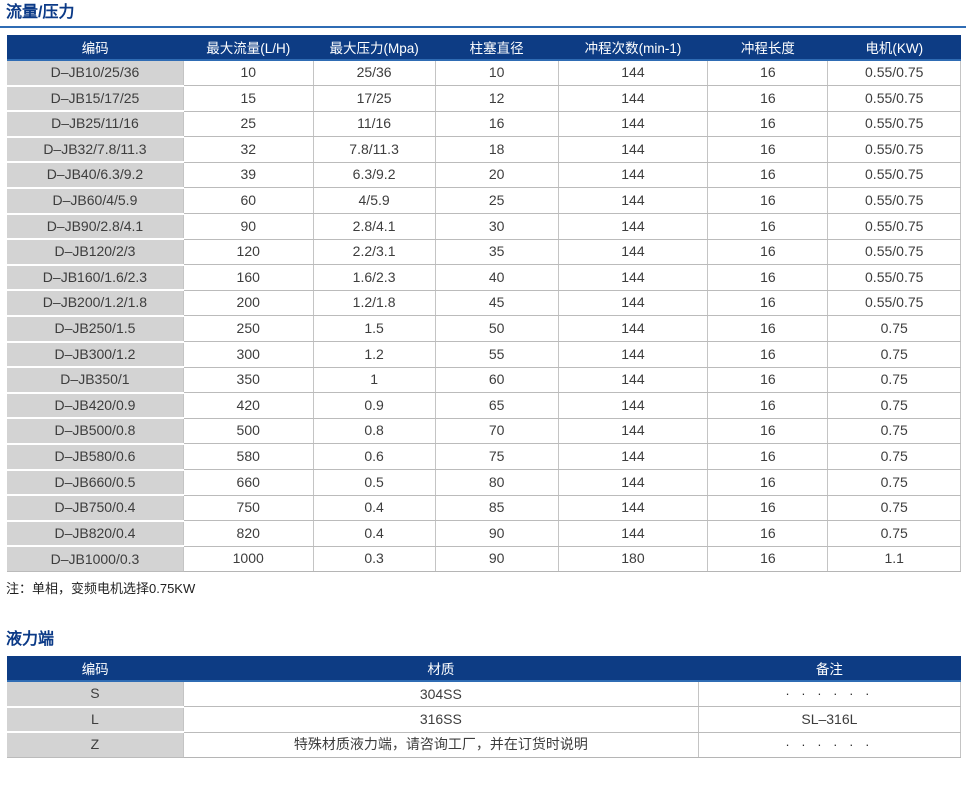 The height and width of the screenshot is (789, 966). What do you see at coordinates (248, 354) in the screenshot?
I see `value-cell: 300` at bounding box center [248, 354].